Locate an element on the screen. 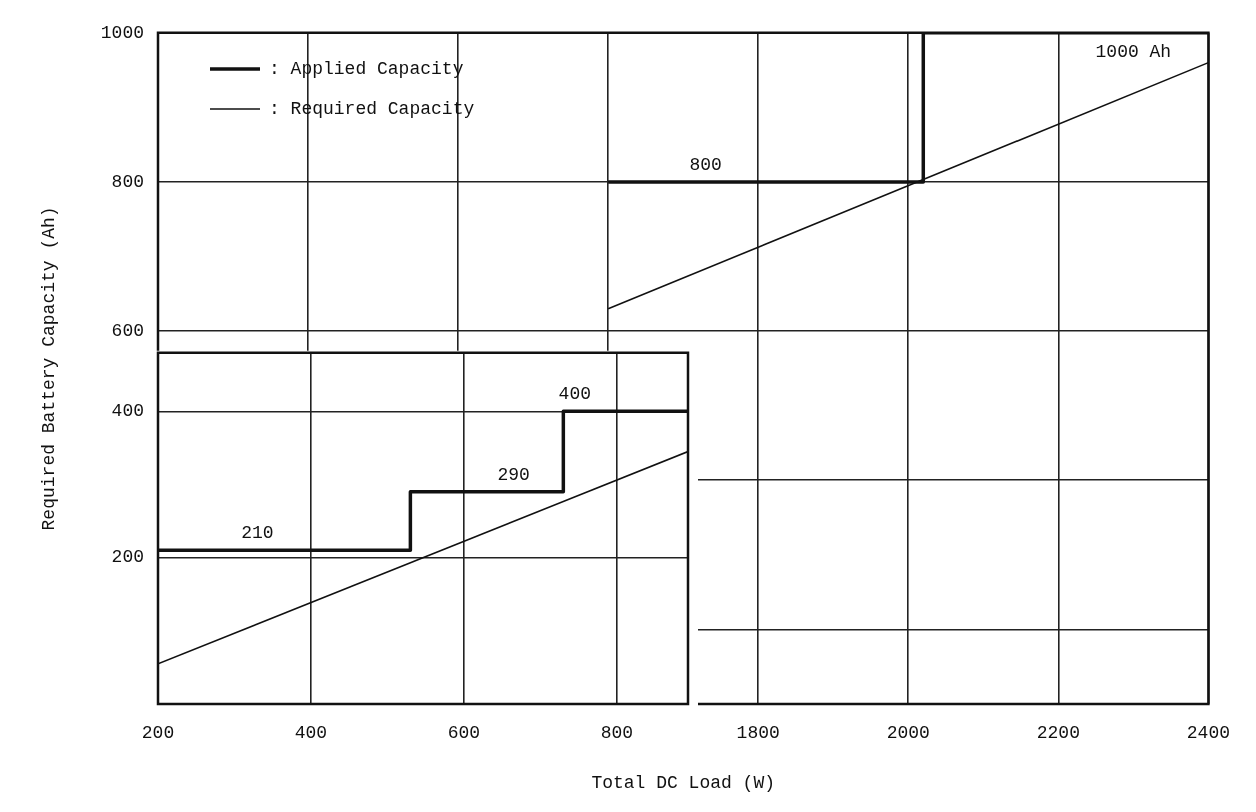 The height and width of the screenshot is (812, 1256). annotation: 400 is located at coordinates (575, 394).